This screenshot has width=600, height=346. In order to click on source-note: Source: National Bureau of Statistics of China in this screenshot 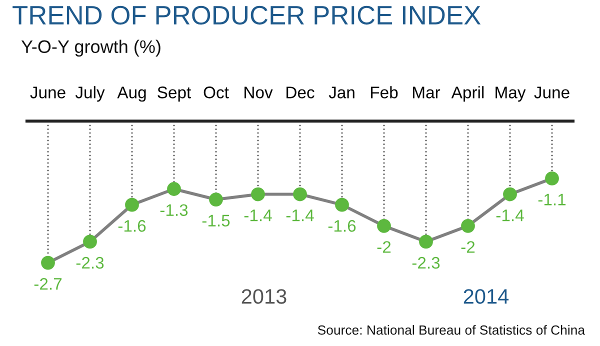, I will do `click(452, 330)`.